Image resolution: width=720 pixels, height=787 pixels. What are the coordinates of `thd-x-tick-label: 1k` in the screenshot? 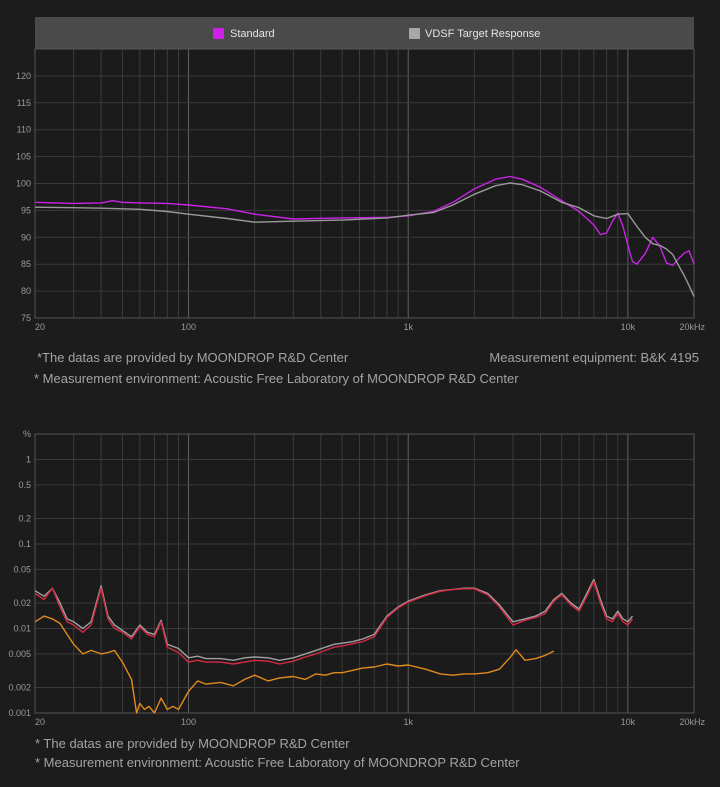 It's located at (408, 722).